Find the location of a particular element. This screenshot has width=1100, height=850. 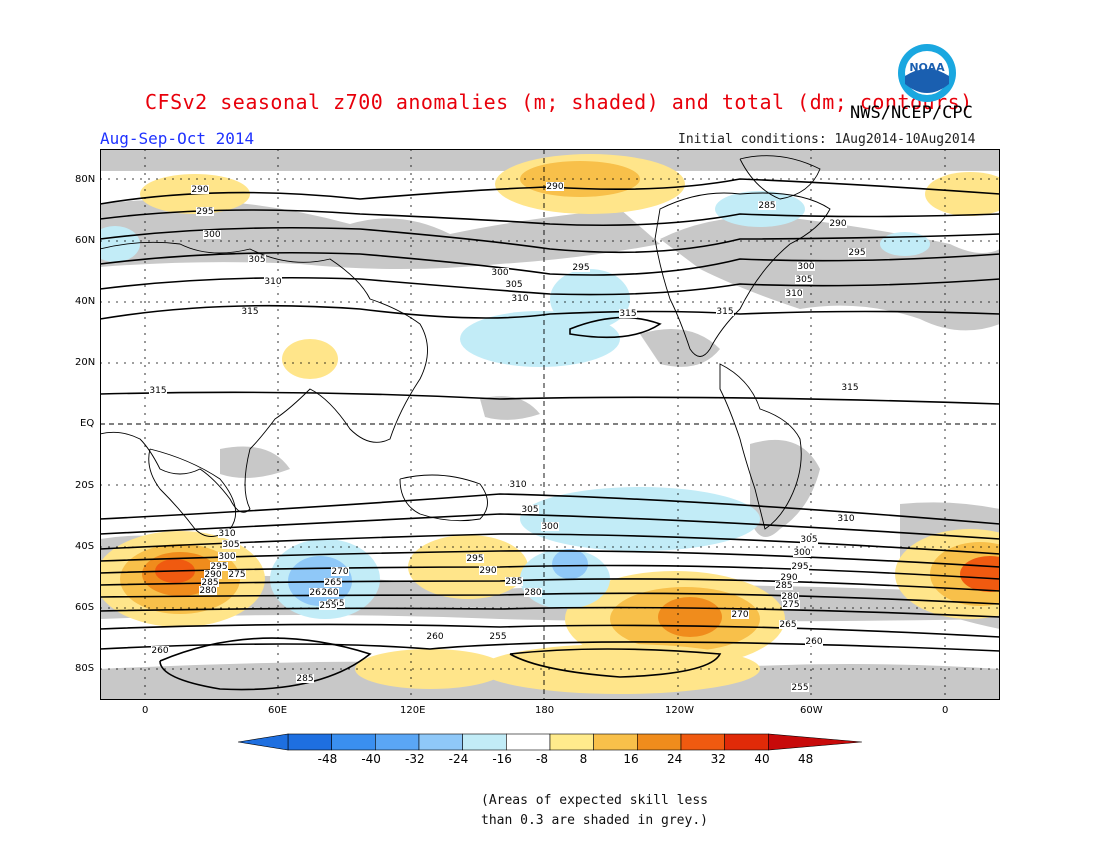

contour-label: 270 is located at coordinates (739, 615).